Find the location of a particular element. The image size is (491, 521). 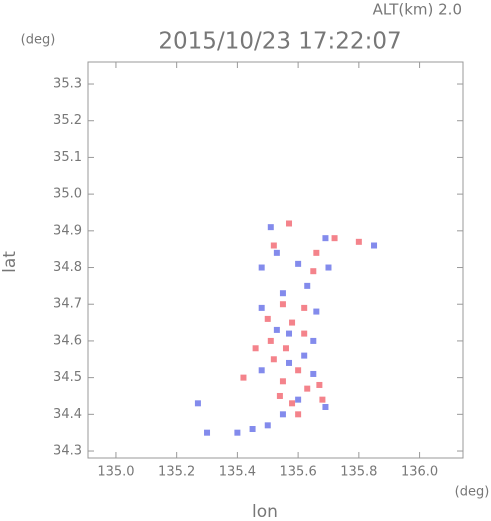

y-tick-label: 34.5 is located at coordinates (67, 377).